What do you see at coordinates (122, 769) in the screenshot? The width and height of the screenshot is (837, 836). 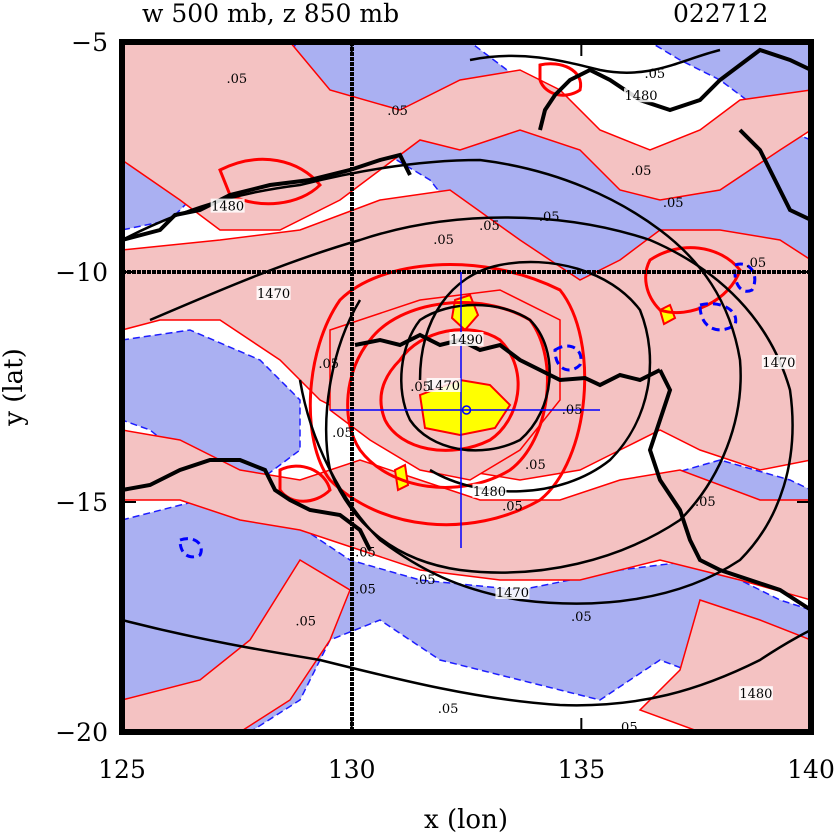 I see `x-tick-label: 125` at bounding box center [122, 769].